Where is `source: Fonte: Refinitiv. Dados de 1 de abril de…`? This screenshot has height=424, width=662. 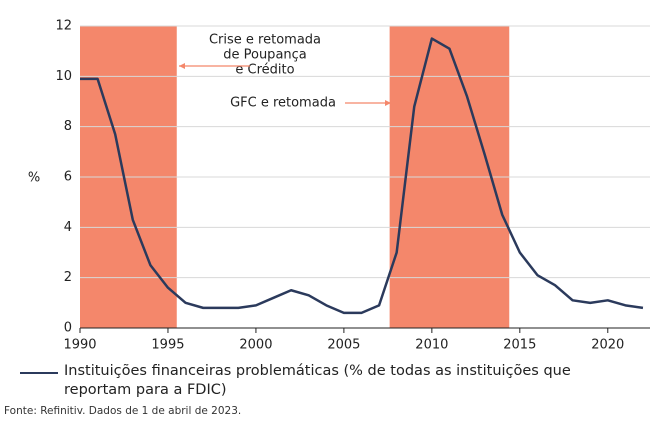
source: Fonte: Refinitiv. Dados de 1 de abril de… is located at coordinates (123, 411).